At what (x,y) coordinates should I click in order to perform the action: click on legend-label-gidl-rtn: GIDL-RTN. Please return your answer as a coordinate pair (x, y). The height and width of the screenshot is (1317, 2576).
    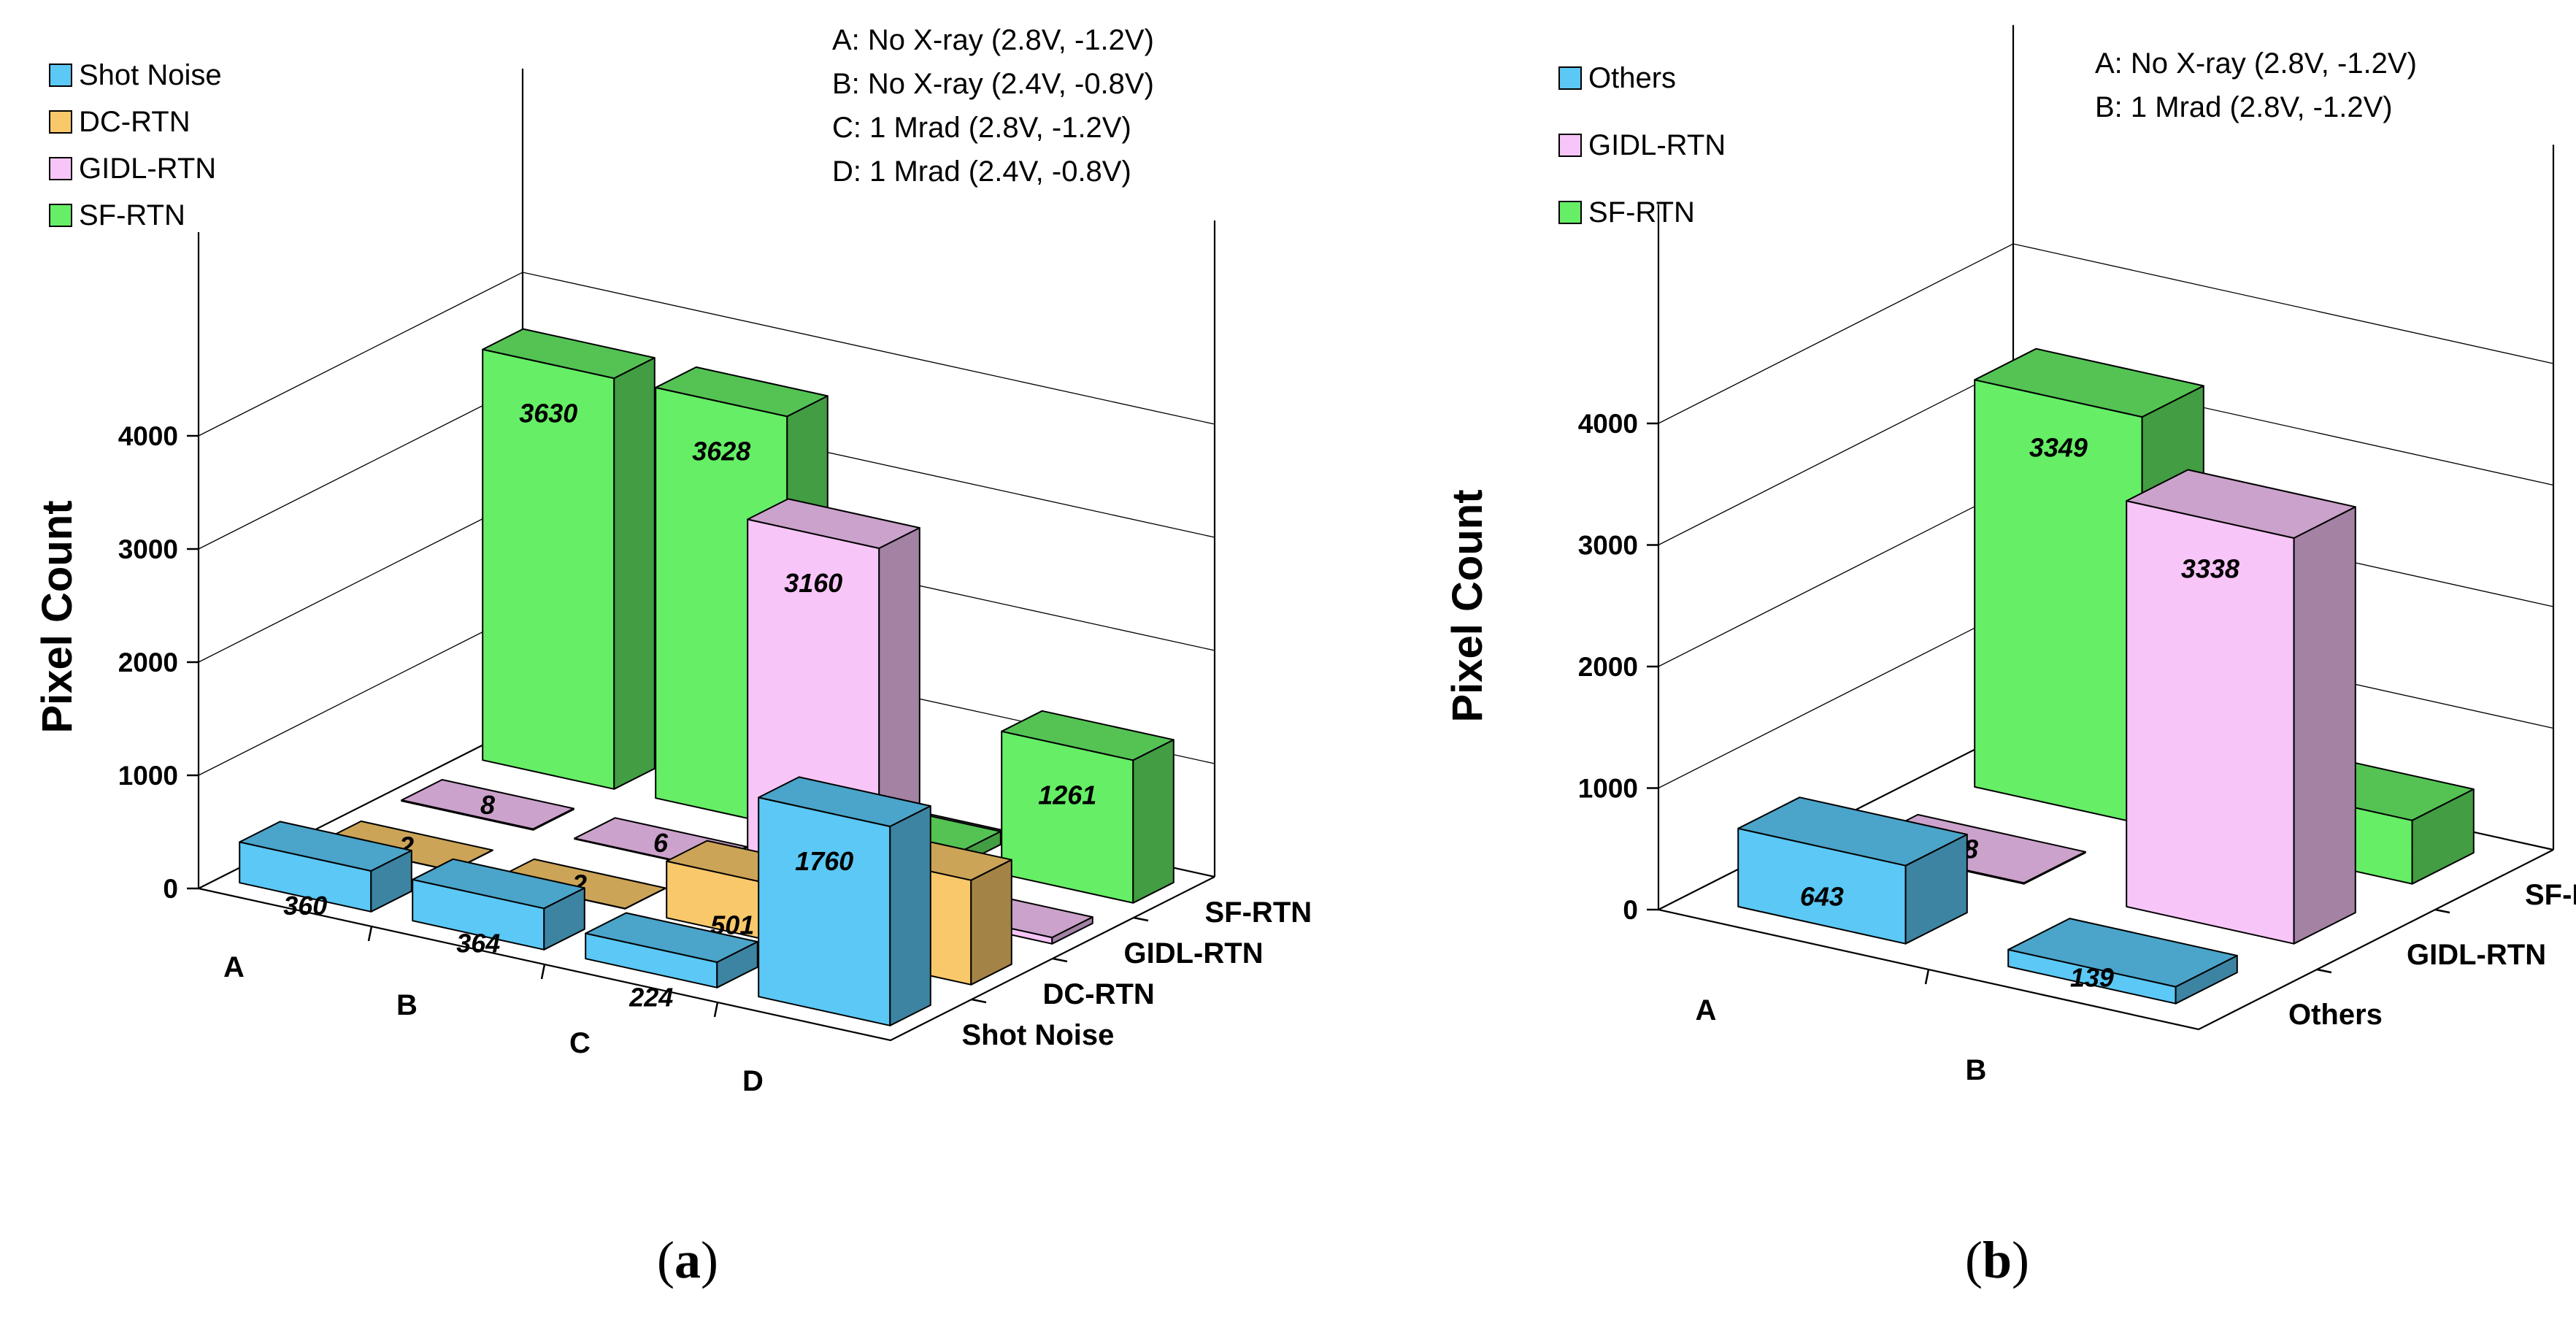
    Looking at the image, I should click on (147, 169).